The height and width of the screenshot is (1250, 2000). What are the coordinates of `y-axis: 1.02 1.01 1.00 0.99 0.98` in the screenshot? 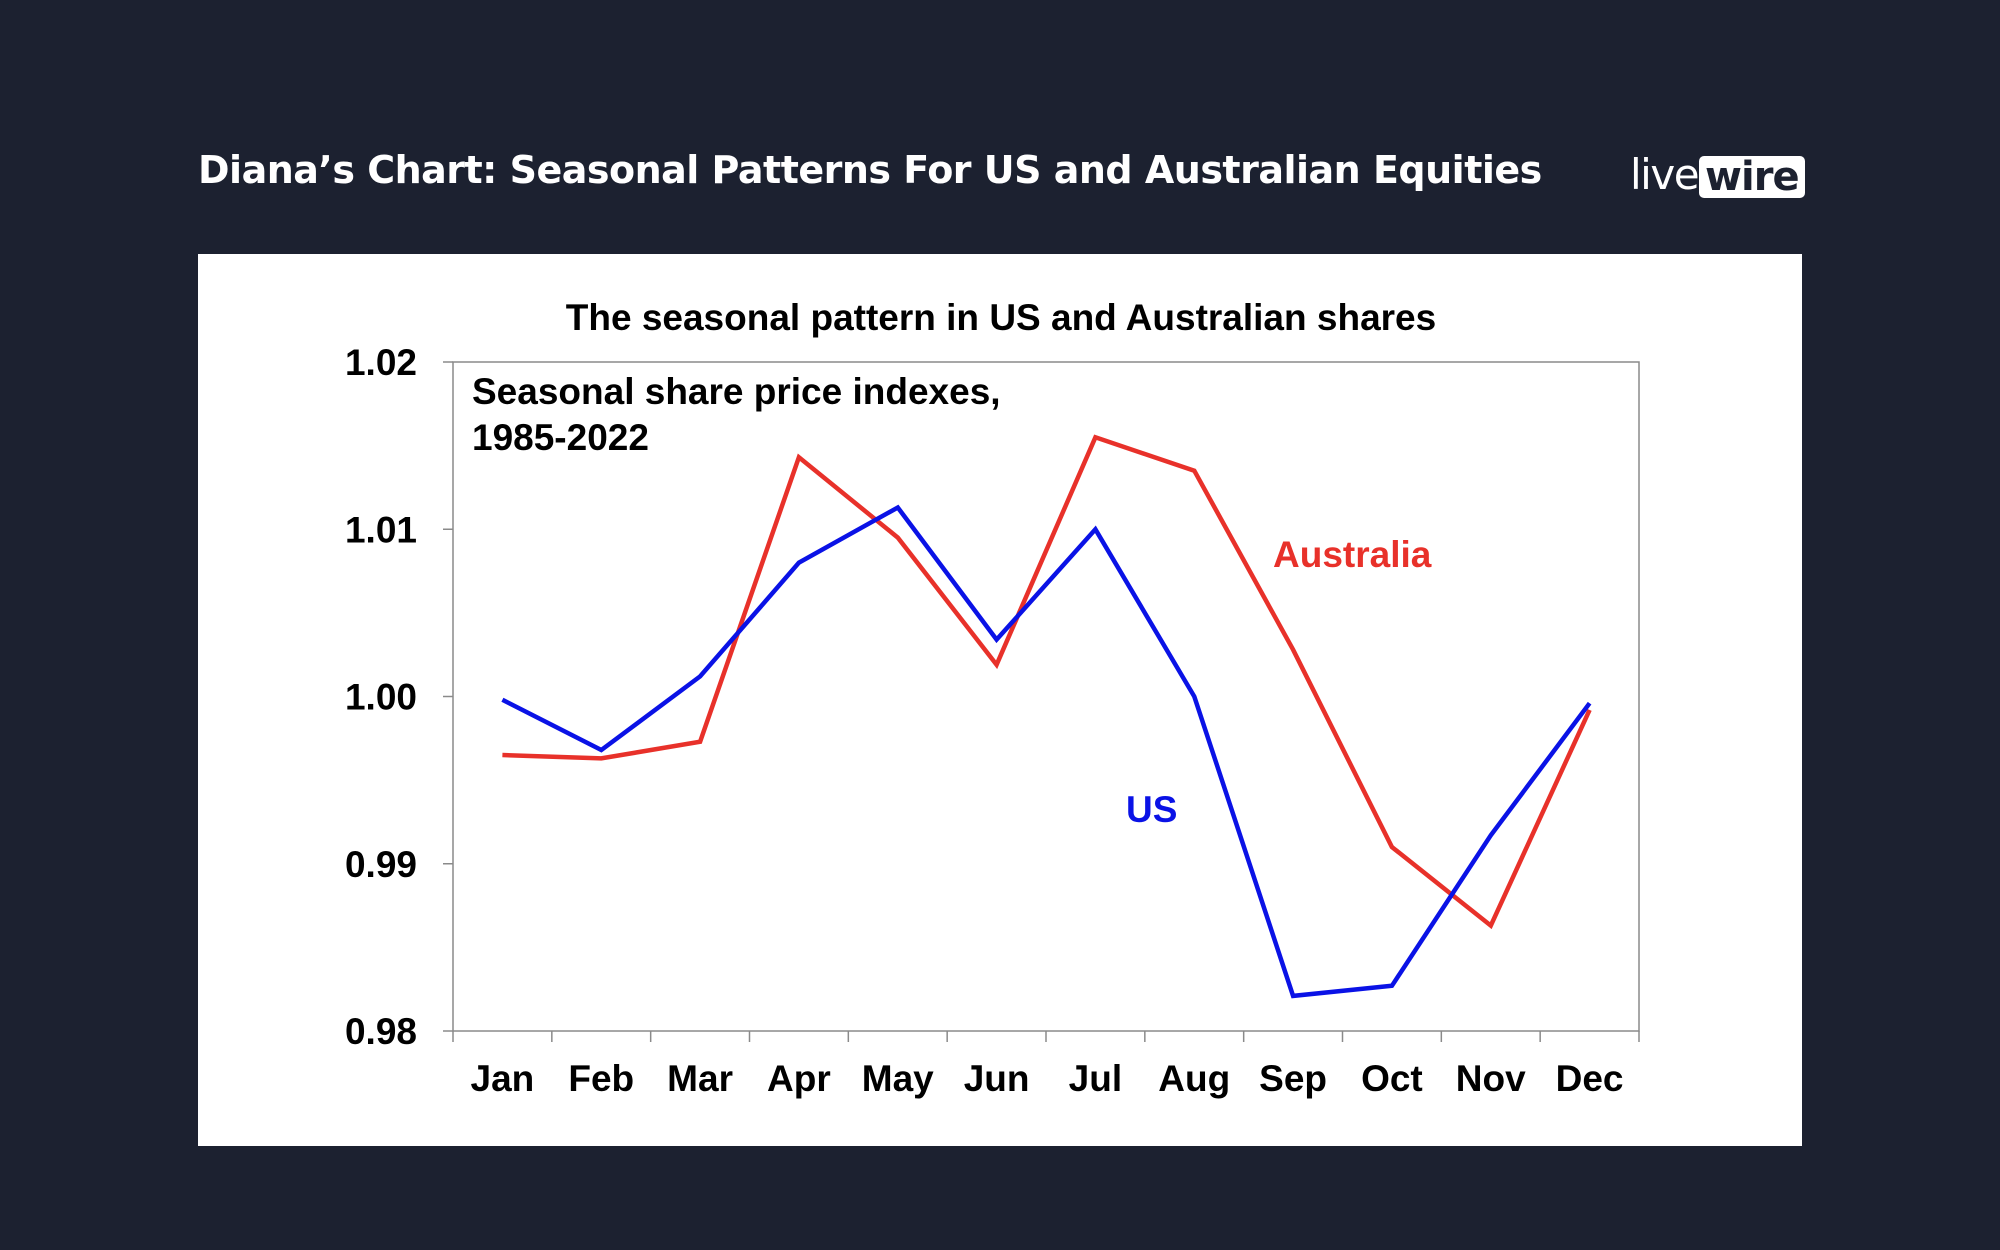 It's located at (399, 697).